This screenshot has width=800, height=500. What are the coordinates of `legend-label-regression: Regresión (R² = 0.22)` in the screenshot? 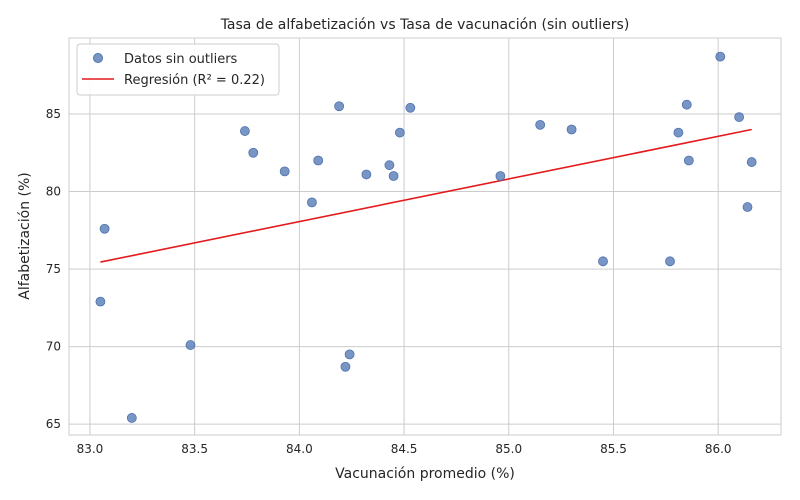 It's located at (194, 80).